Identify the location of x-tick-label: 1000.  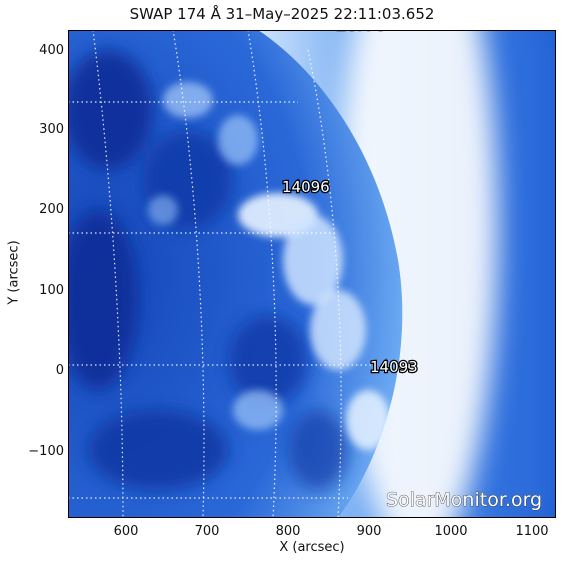
(451, 531).